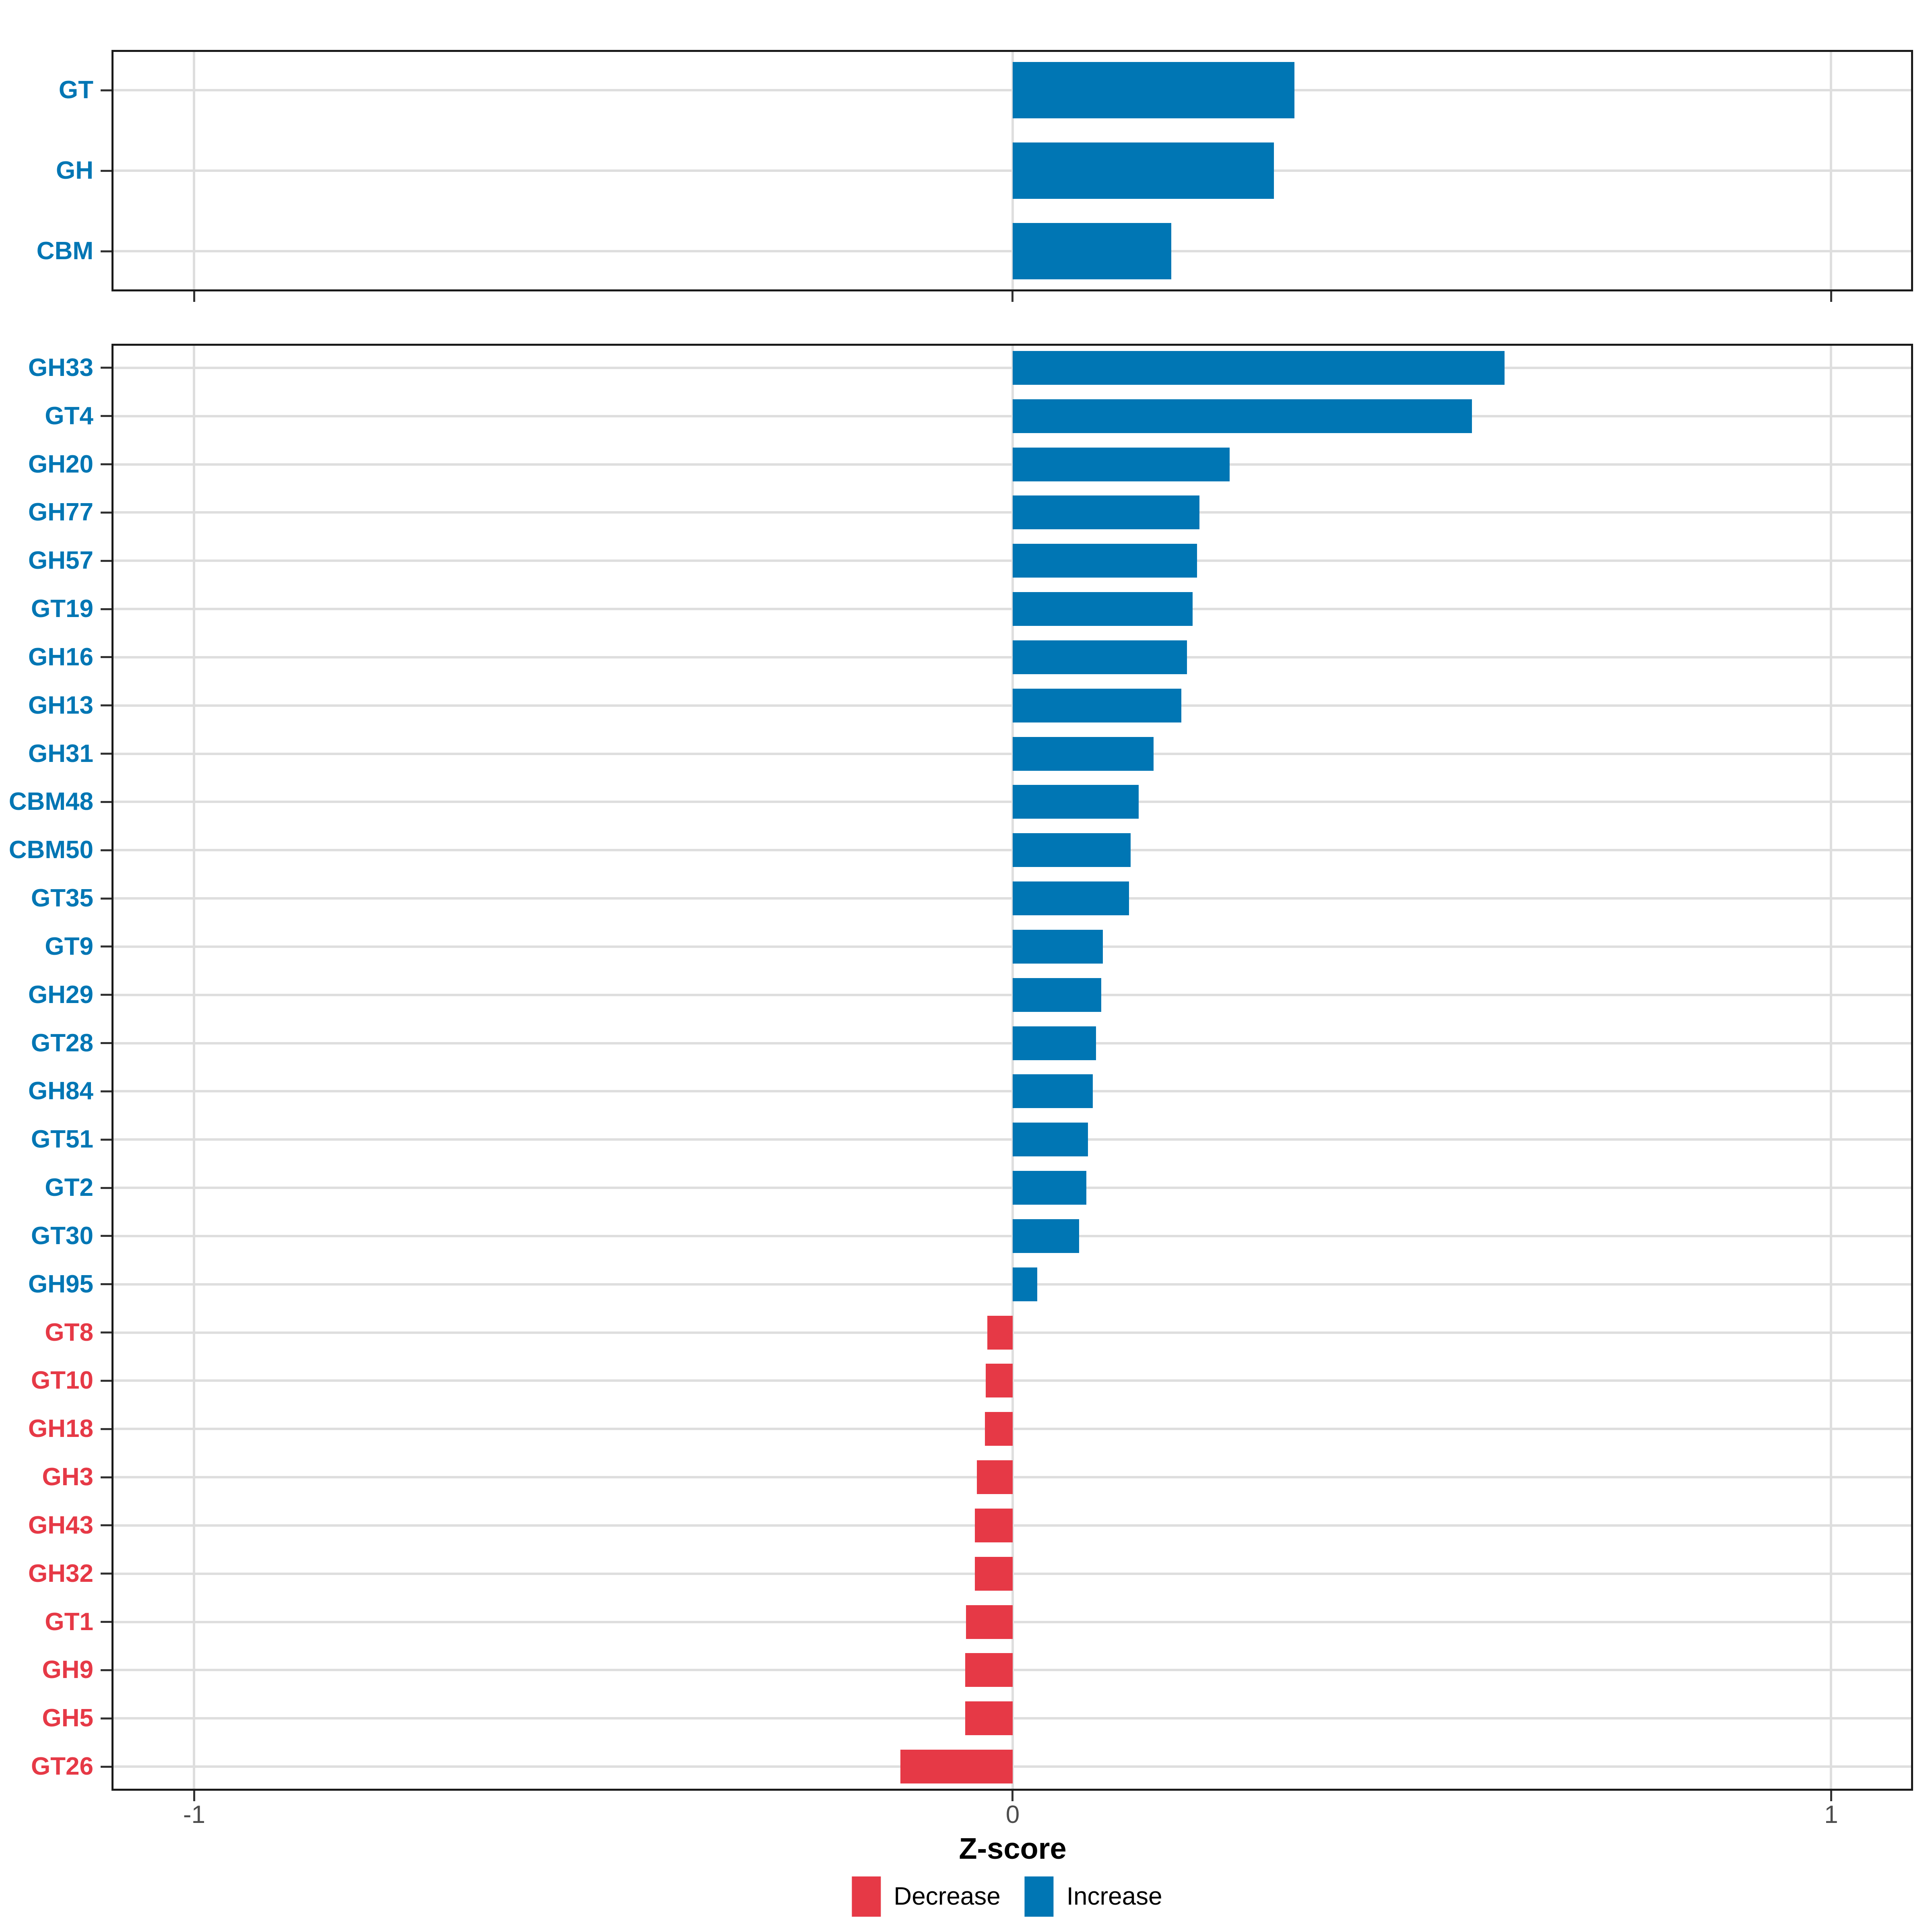 The width and height of the screenshot is (1932, 1932). Describe the element at coordinates (69, 1332) in the screenshot. I see `category-label-gt8: GT8` at that location.